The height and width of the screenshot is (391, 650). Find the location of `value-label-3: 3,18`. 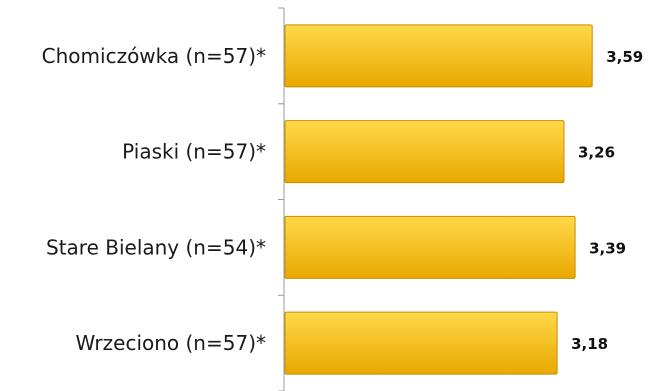

value-label-3: 3,18 is located at coordinates (589, 344).